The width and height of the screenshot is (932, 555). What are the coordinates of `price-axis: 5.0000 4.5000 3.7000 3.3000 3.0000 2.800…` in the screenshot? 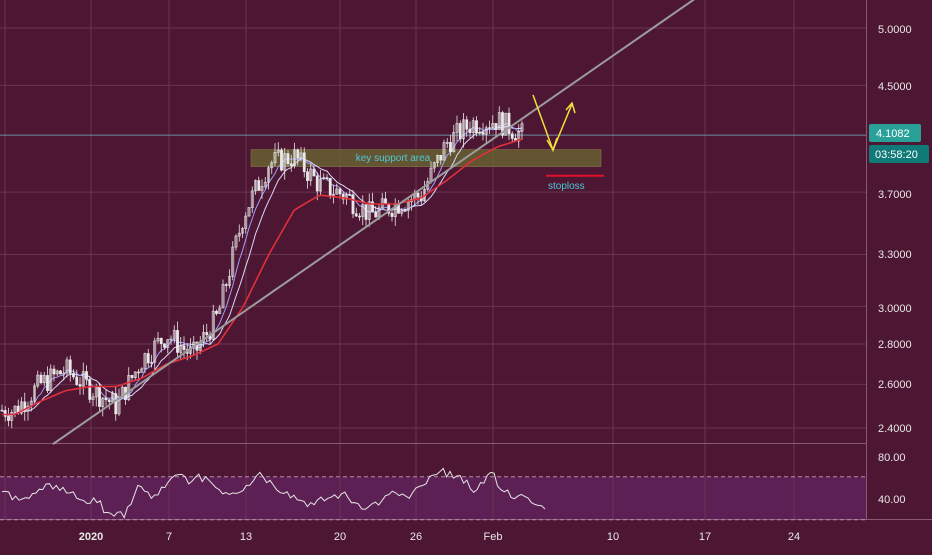 It's located at (895, 229).